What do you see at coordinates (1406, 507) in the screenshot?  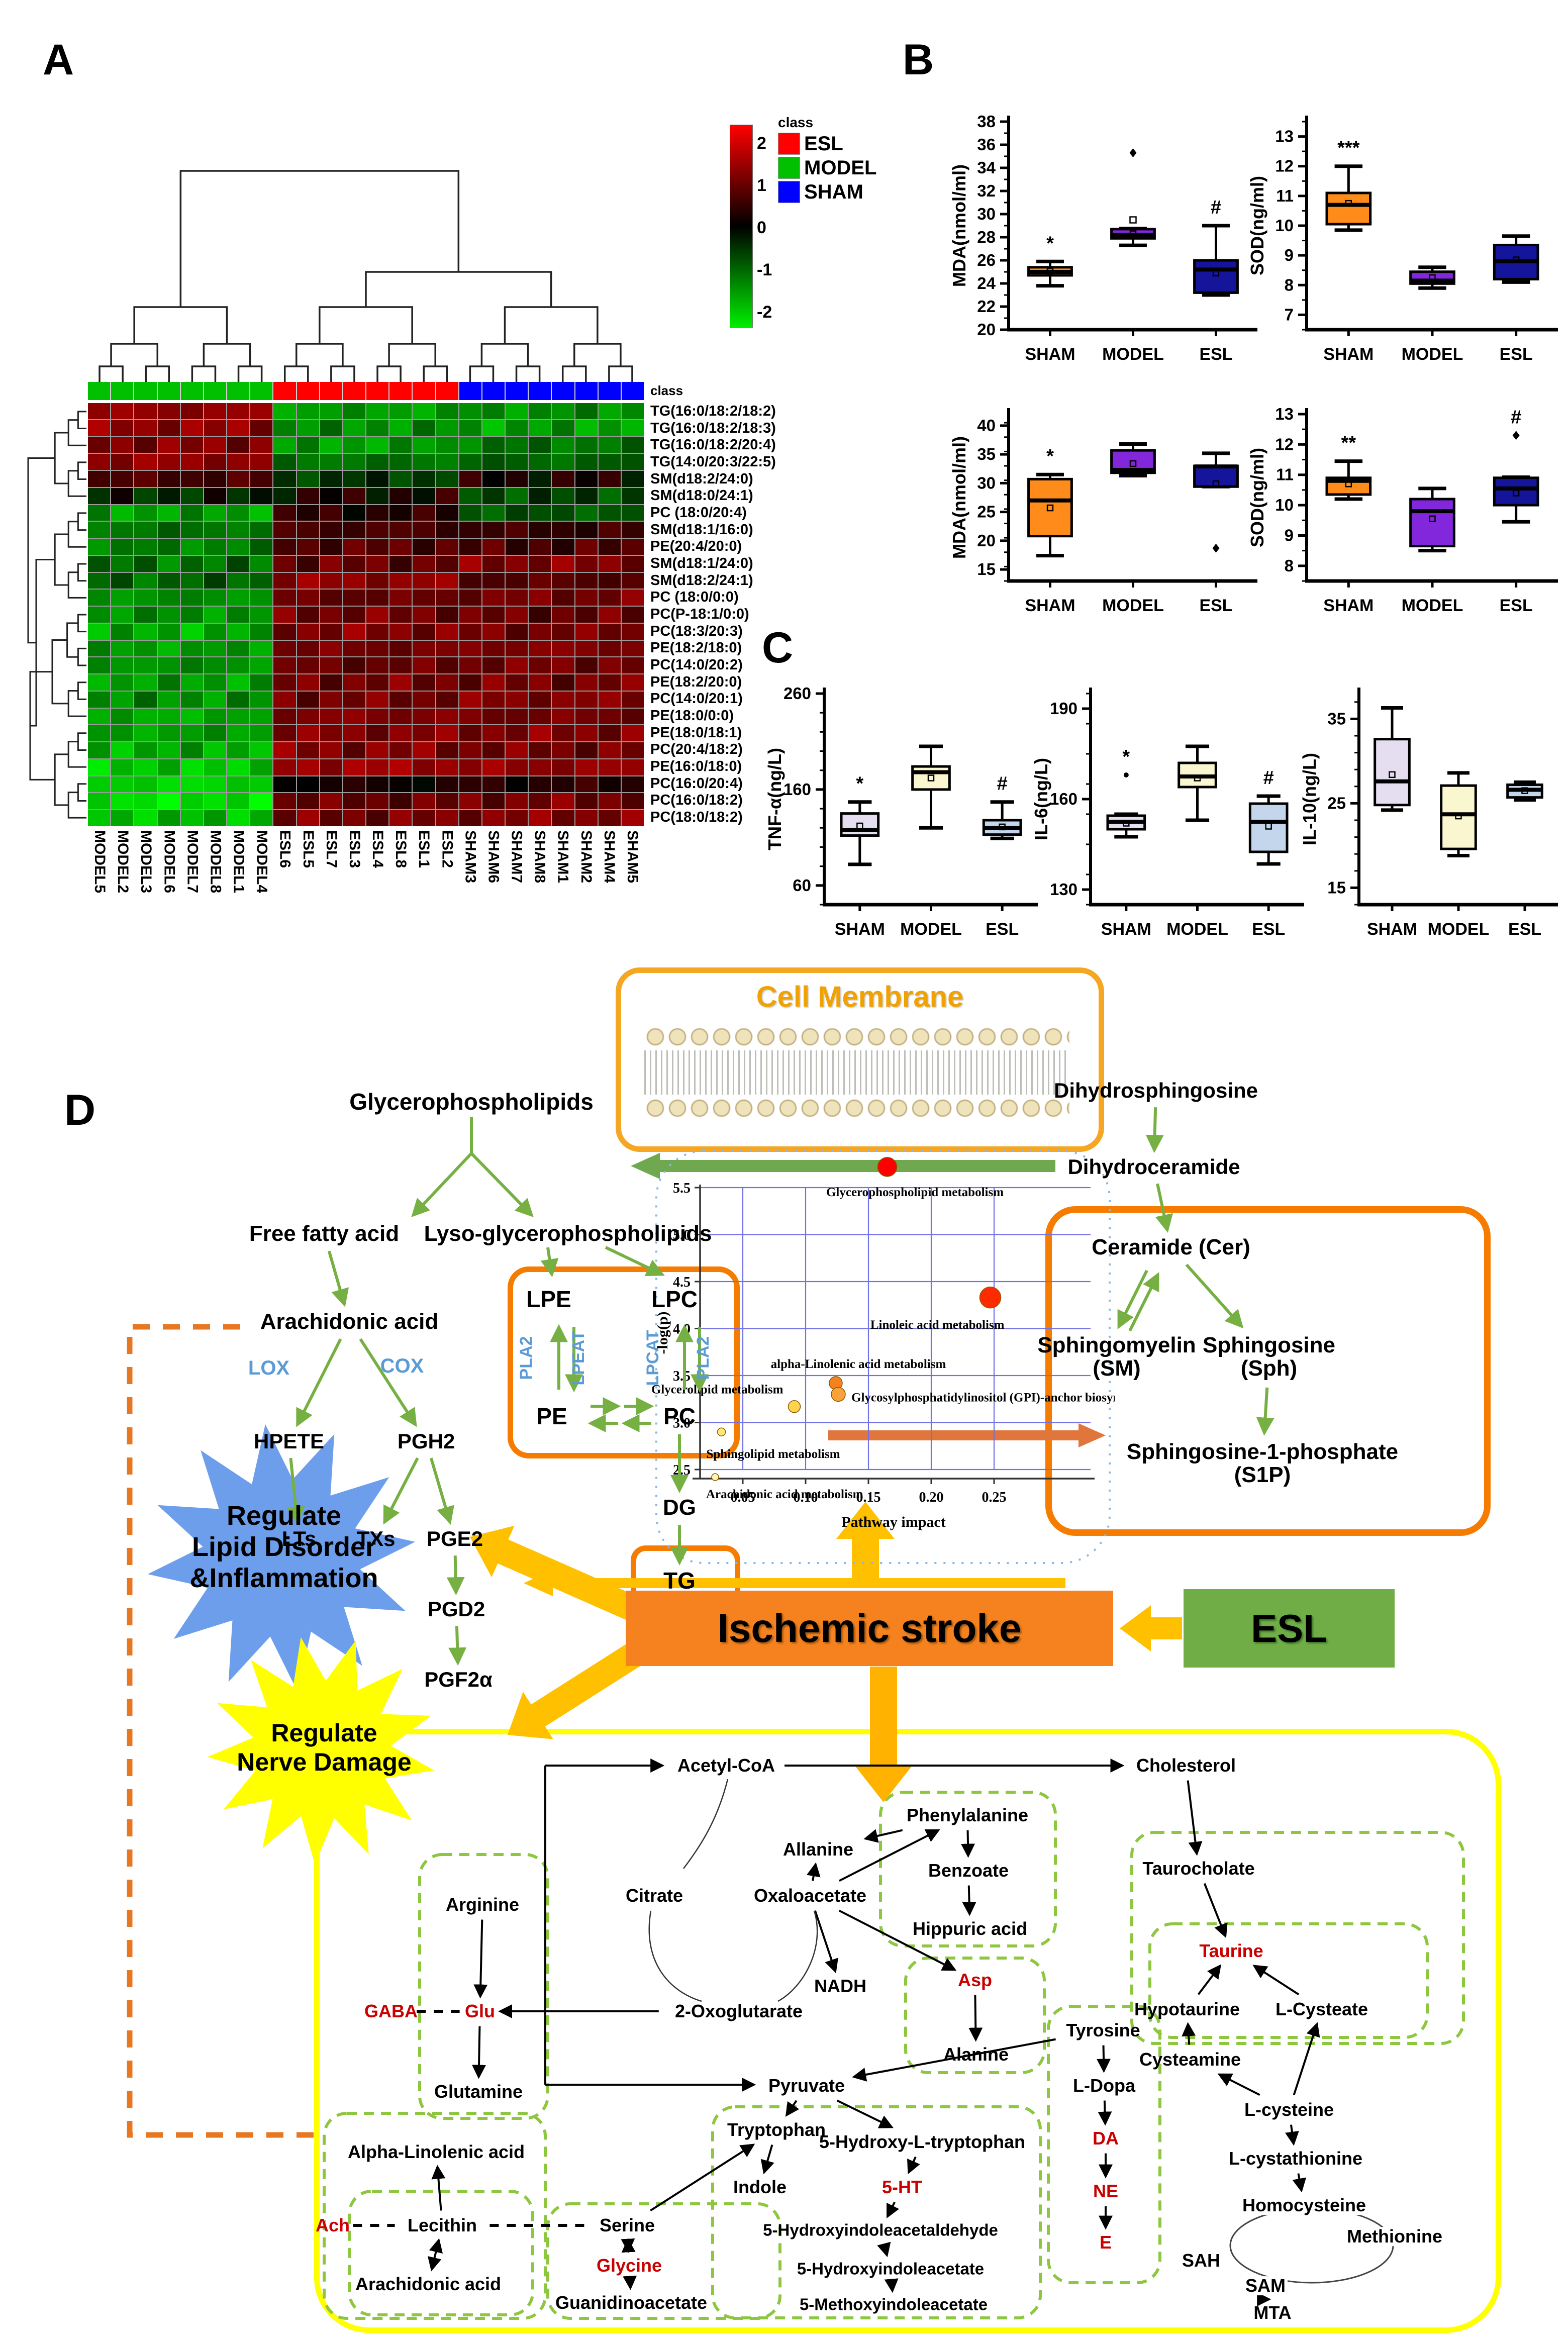 I see `boxplot-sod-2: 8 9 10 11 12 13 SOD(ng/ml) ** SHAM MODEL # ESL` at bounding box center [1406, 507].